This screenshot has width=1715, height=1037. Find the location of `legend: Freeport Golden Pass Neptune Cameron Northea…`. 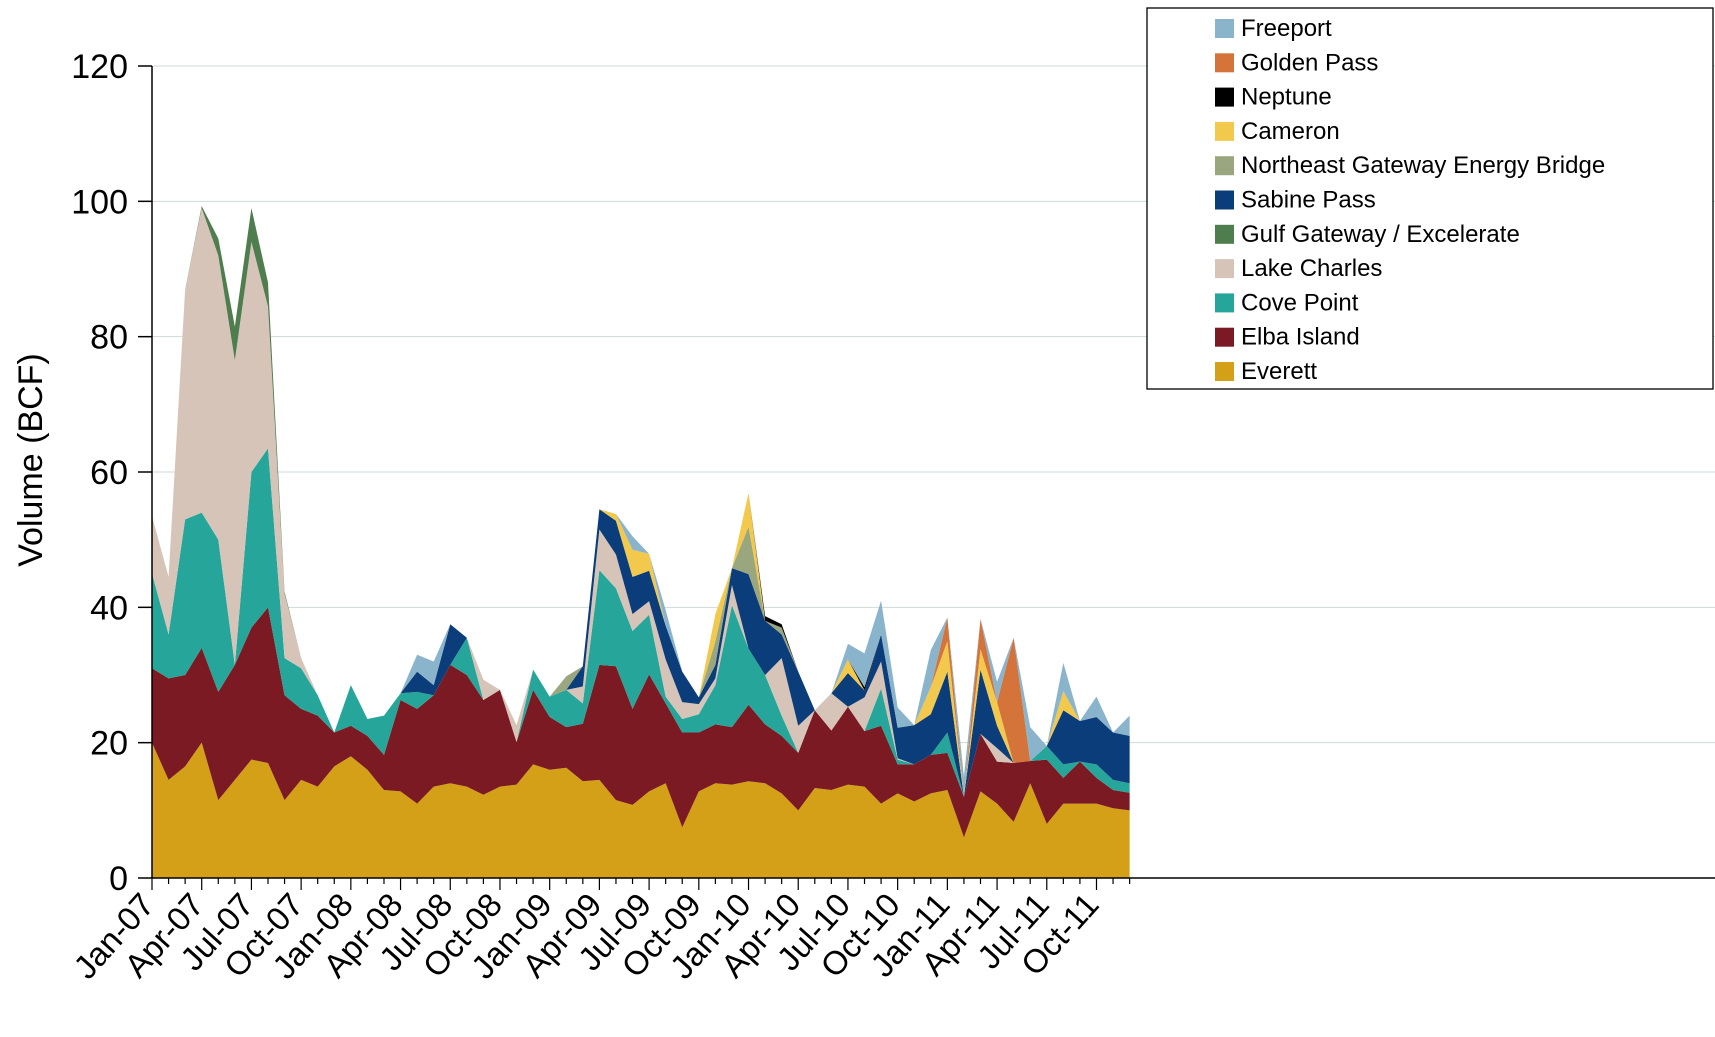

legend: Freeport Golden Pass Neptune Cameron Northea… is located at coordinates (1430, 198).